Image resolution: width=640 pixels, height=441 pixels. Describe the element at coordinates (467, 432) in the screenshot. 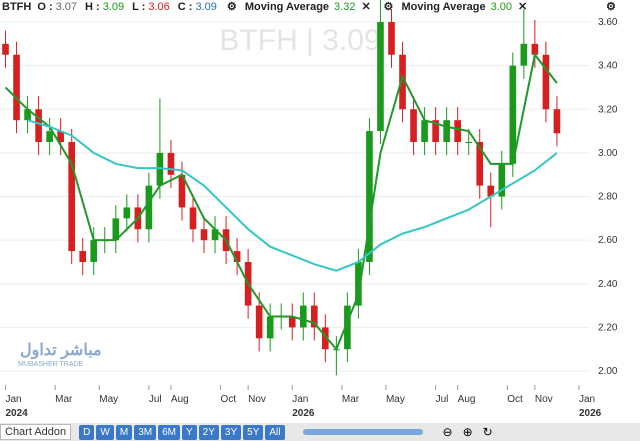

I see `zoom-in: ⊕` at that location.